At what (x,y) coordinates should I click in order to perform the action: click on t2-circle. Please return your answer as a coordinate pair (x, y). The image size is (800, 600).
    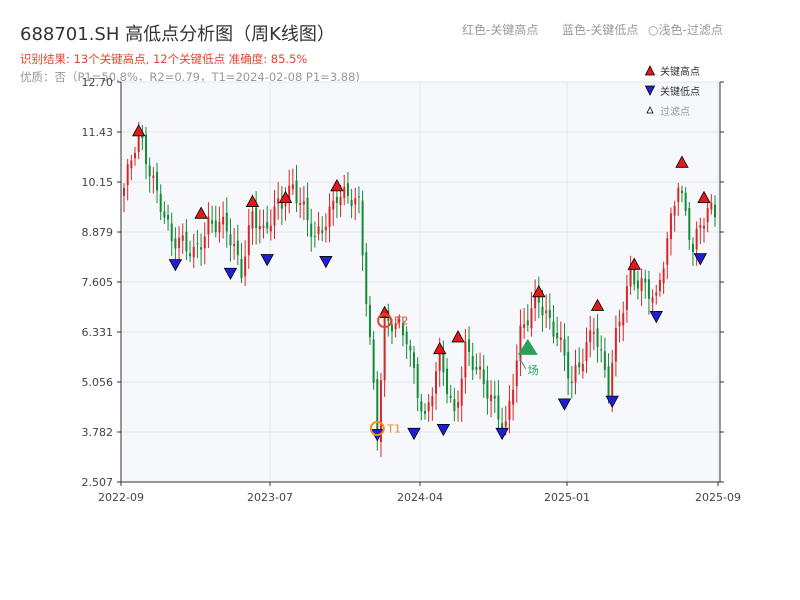
    Looking at the image, I should click on (385, 321).